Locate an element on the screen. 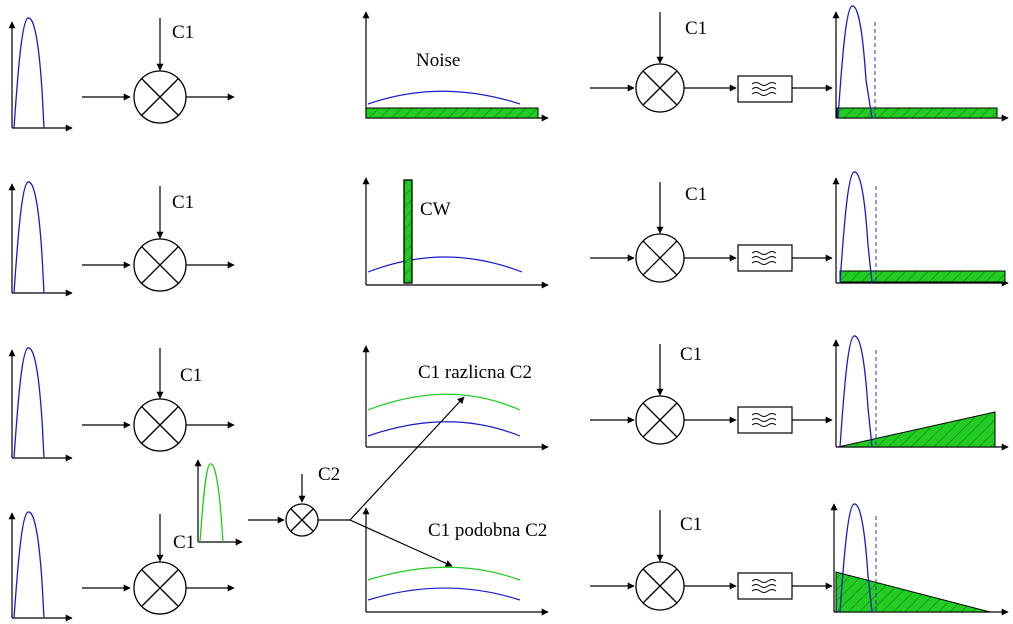  noise-label: Noise is located at coordinates (438, 60).